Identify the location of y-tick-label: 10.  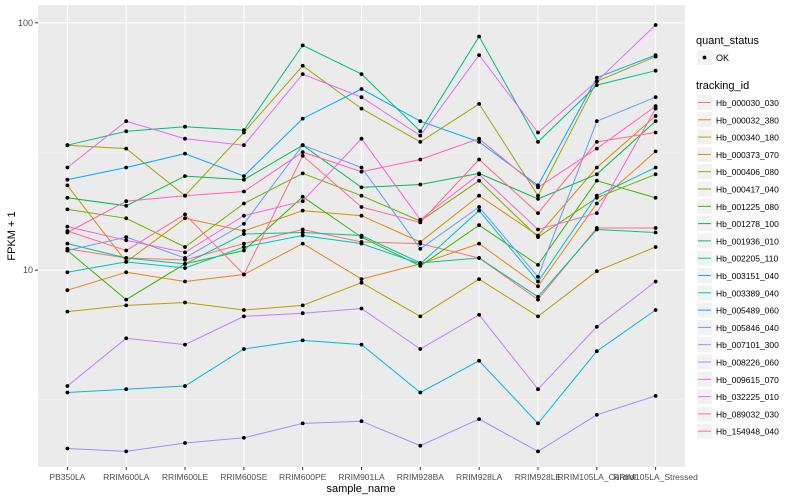
(28, 270).